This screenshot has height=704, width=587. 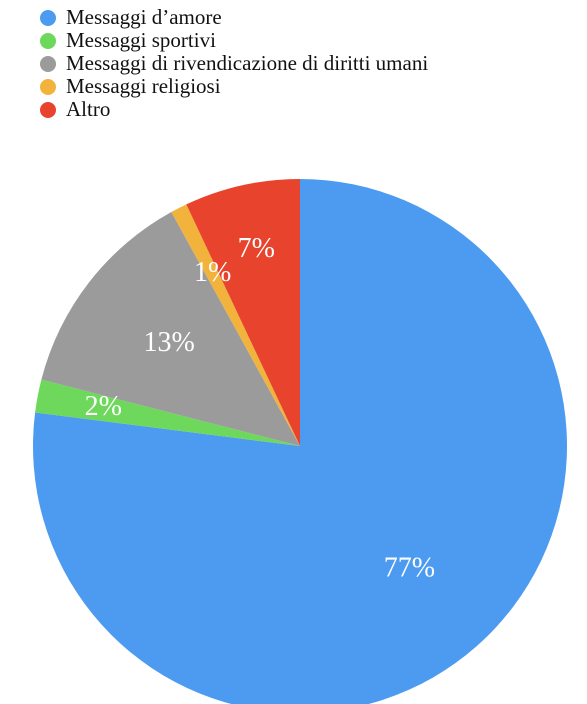 What do you see at coordinates (103, 406) in the screenshot?
I see `slice-value-label: 2%` at bounding box center [103, 406].